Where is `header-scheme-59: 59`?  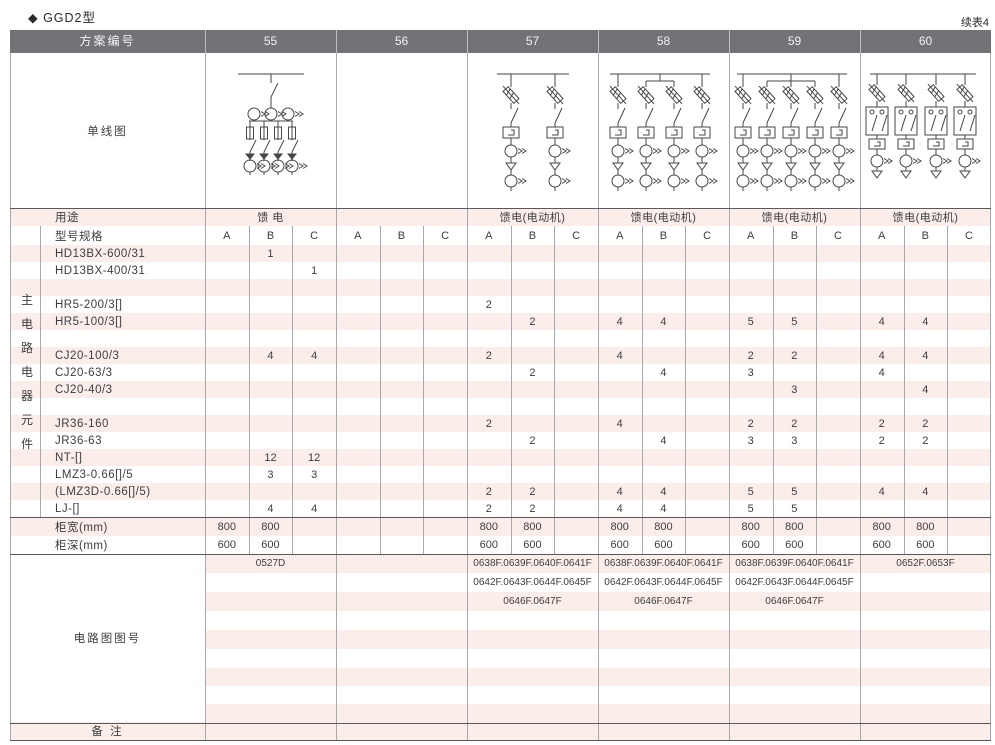 header-scheme-59: 59 is located at coordinates (794, 41).